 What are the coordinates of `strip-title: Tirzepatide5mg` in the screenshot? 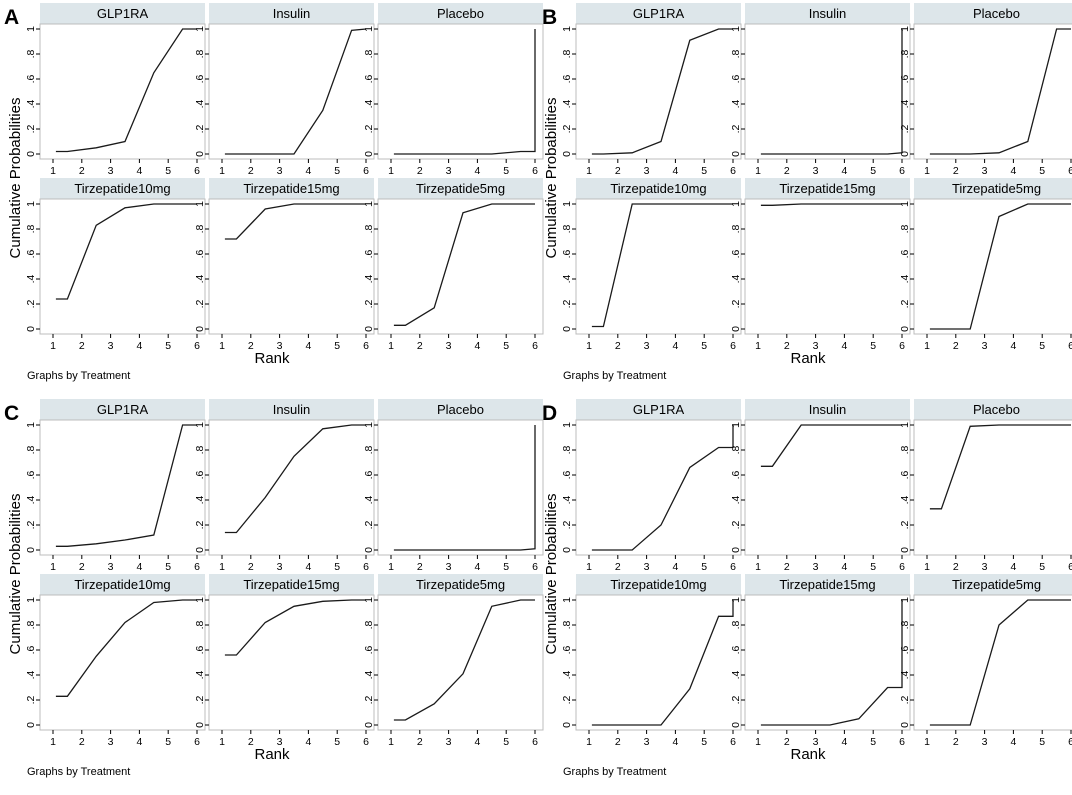 It's located at (996, 584).